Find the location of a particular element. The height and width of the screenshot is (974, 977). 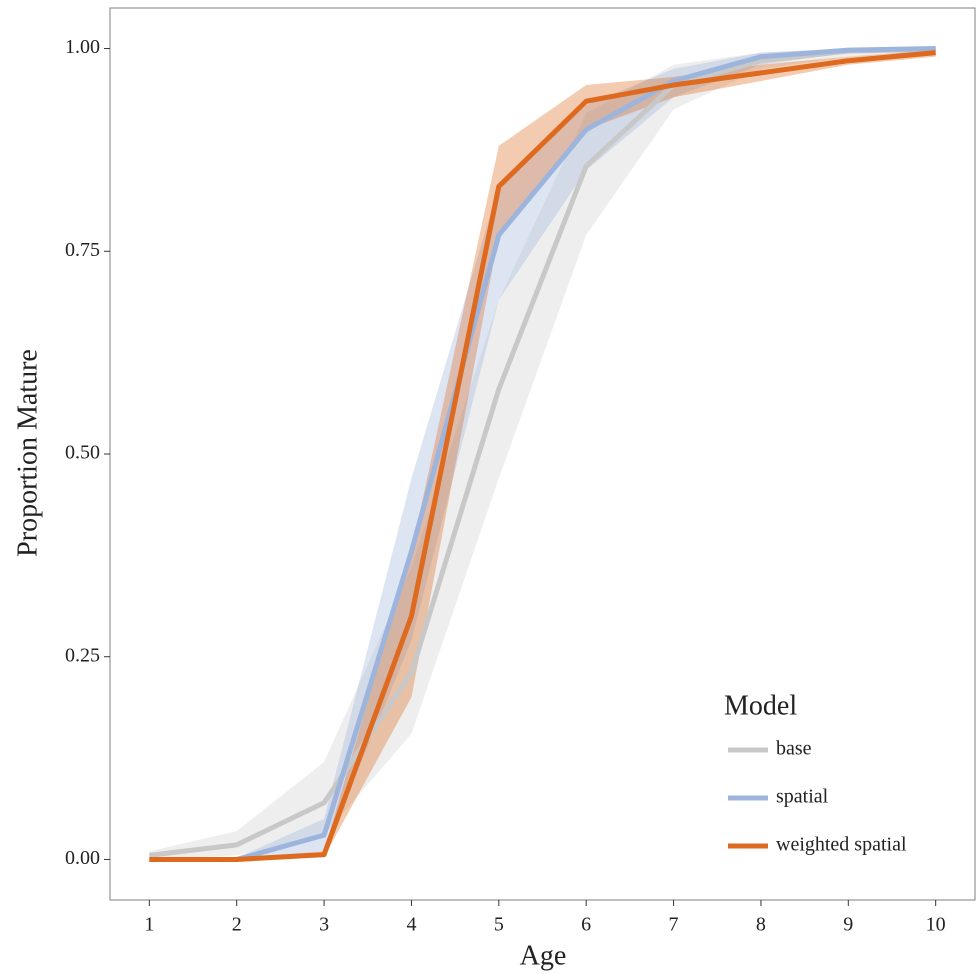

x-tick-label: 7 is located at coordinates (674, 925).